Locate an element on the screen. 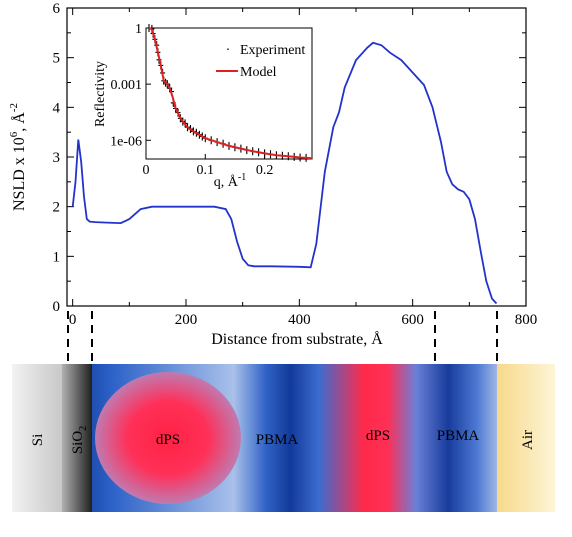 The image size is (572, 537). inset-axis-ticks: 0 0.1 0.2 1 0.001 1e-06 is located at coordinates (191, 100).